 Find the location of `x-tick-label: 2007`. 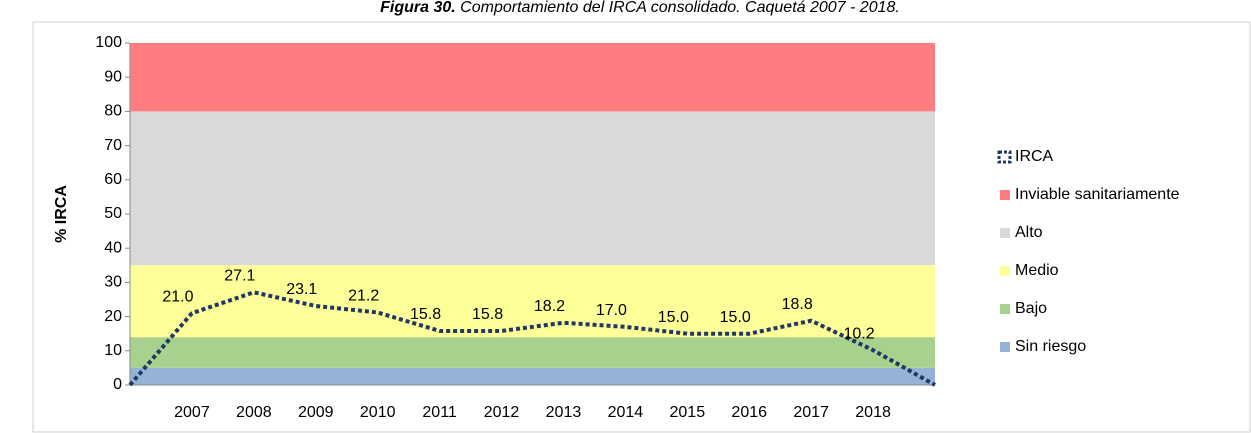

x-tick-label: 2007 is located at coordinates (192, 412).